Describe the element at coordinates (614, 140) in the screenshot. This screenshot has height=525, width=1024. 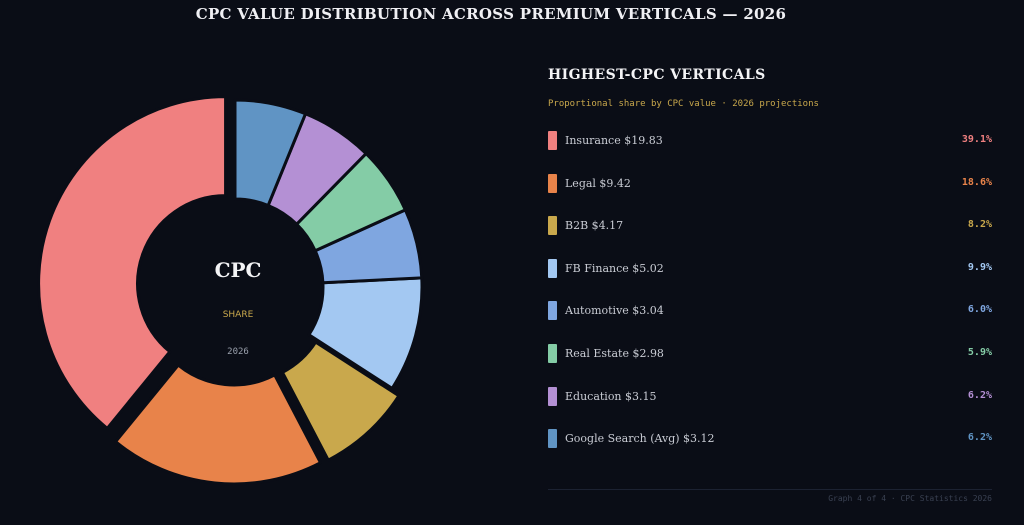
I see `legend-label: Insurance $19.83` at that location.